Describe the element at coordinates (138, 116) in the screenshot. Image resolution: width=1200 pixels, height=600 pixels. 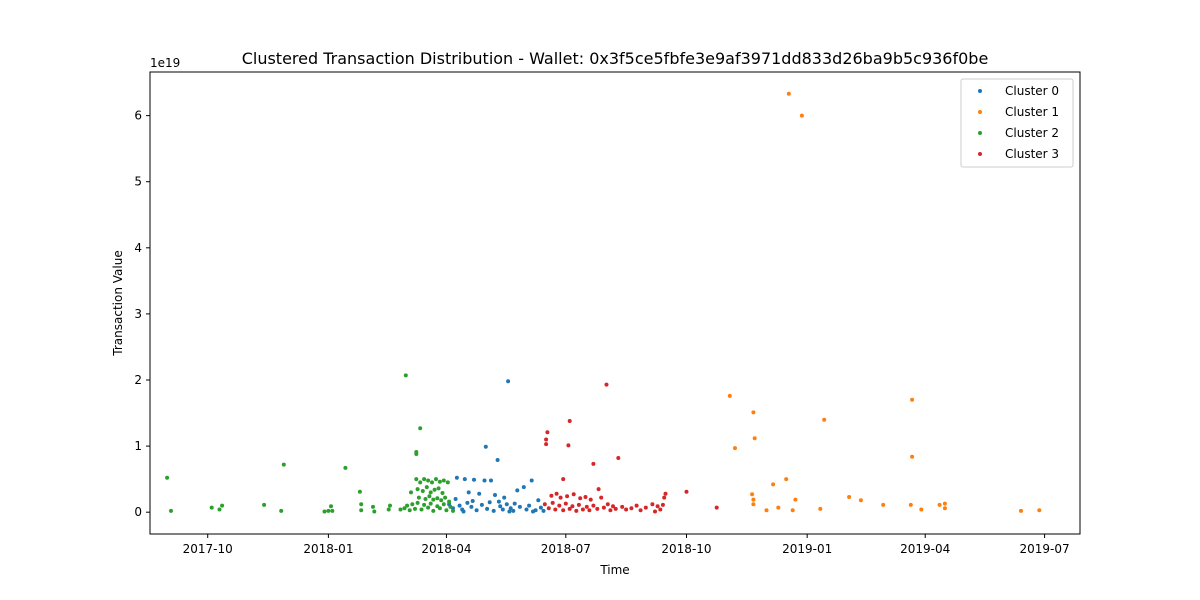
I see `y-tick-label: 6` at that location.